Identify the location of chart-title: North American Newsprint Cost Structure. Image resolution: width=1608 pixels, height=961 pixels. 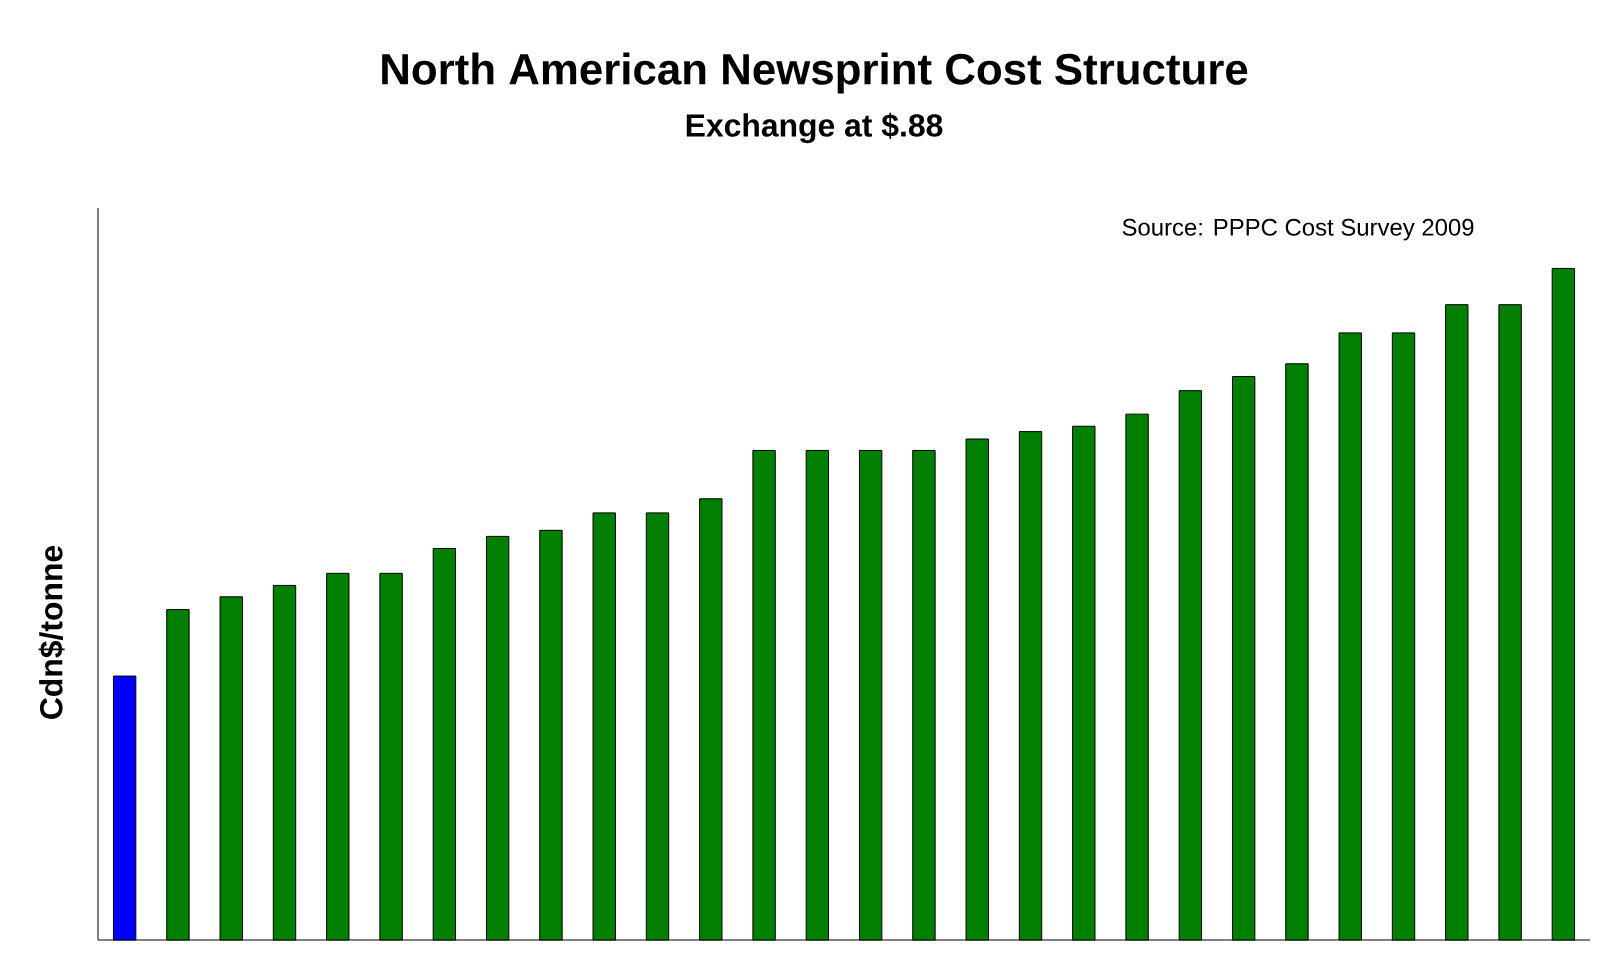
(815, 73).